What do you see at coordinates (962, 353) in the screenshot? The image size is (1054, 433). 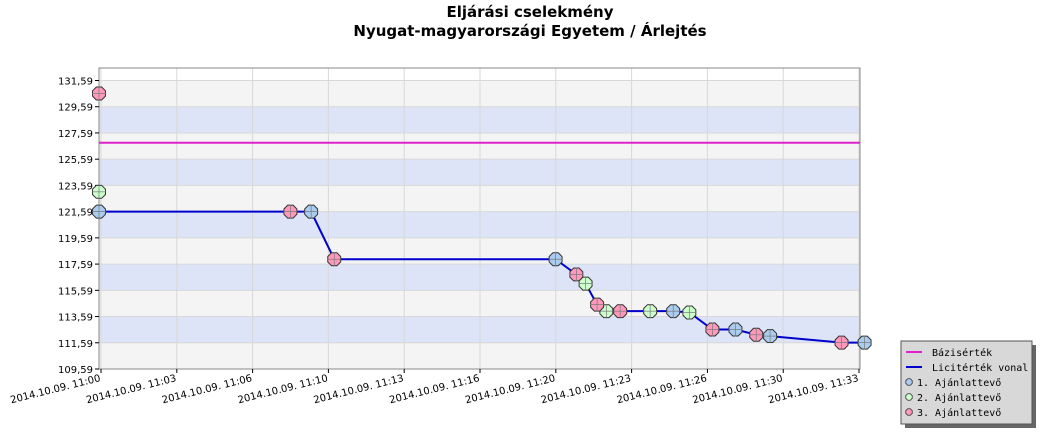 I see `legend-label: Bázisérték` at bounding box center [962, 353].